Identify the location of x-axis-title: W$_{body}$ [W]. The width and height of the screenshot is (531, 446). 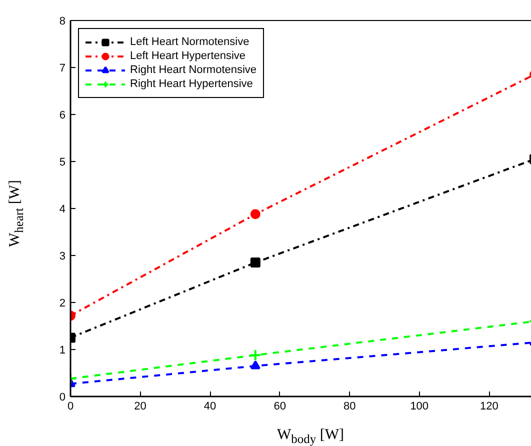
(311, 436).